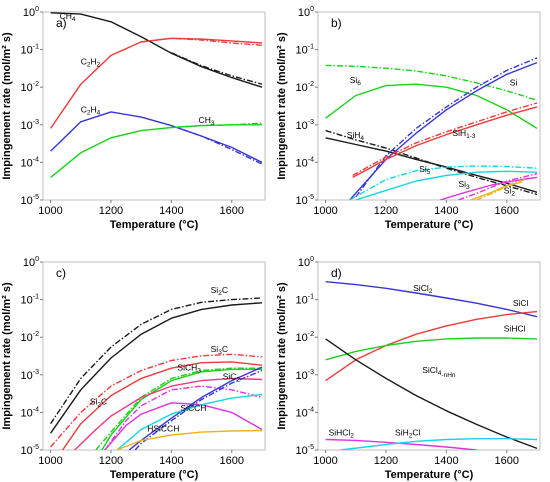 The height and width of the screenshot is (482, 550). Describe the element at coordinates (356, 81) in the screenshot. I see `series-annotation: Si6` at that location.